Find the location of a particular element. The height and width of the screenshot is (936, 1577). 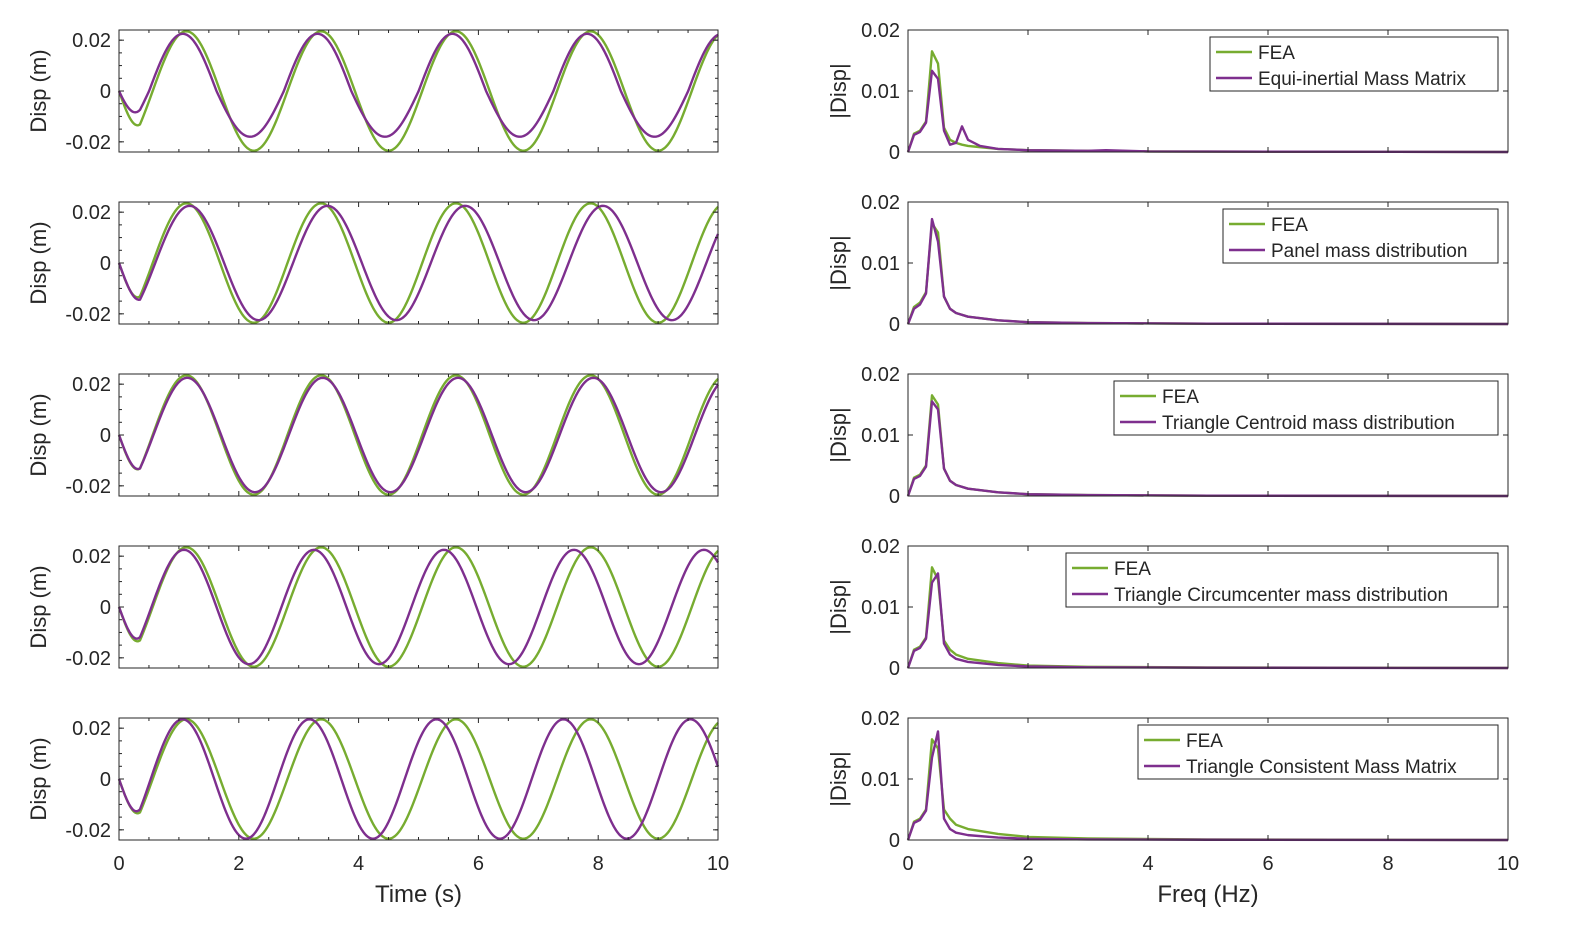

legend-label: Equi-inertial Mass Matrix is located at coordinates (1362, 79).